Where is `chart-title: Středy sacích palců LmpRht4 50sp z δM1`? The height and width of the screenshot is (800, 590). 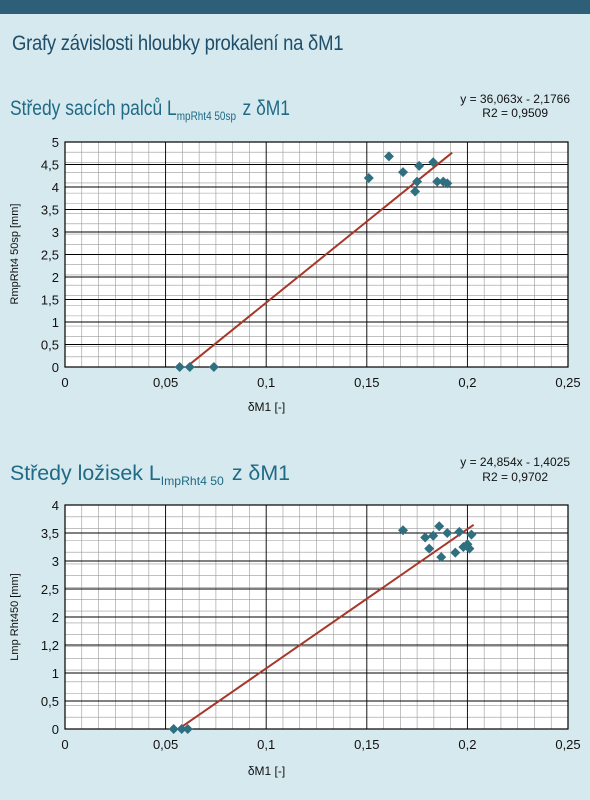 chart-title: Středy sacích palců LmpRht4 50sp z δM1 is located at coordinates (150, 110).